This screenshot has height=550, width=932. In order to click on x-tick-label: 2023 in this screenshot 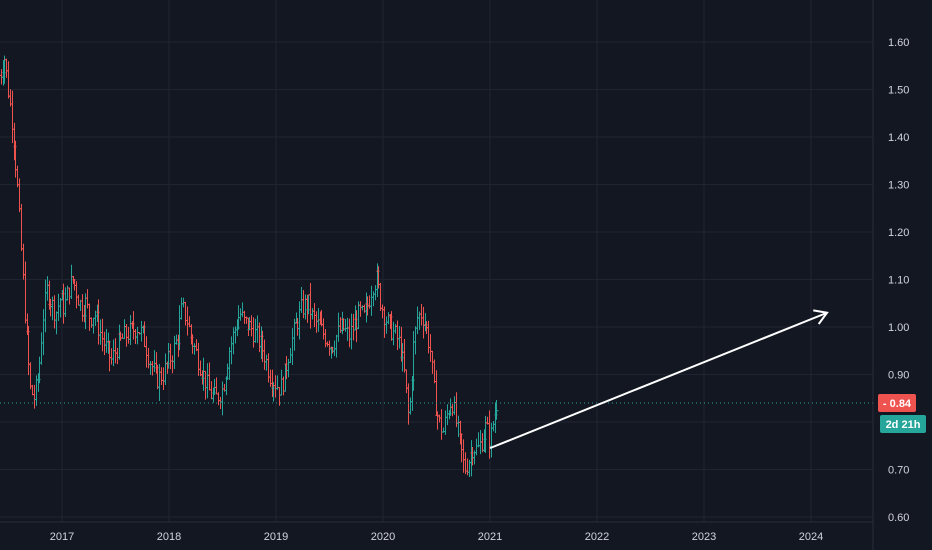, I will do `click(704, 537)`.